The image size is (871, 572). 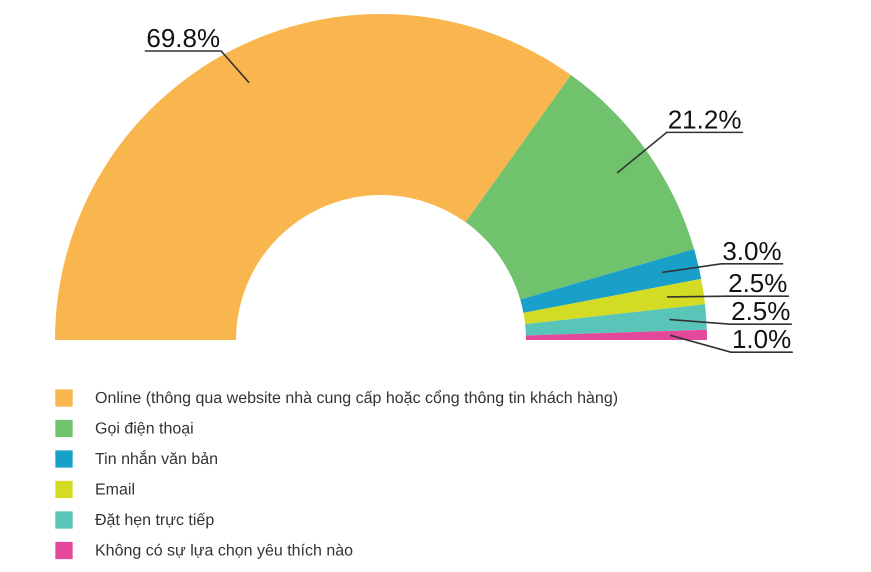 I want to click on legend-label: Tin nhắn văn bản, so click(x=156, y=459).